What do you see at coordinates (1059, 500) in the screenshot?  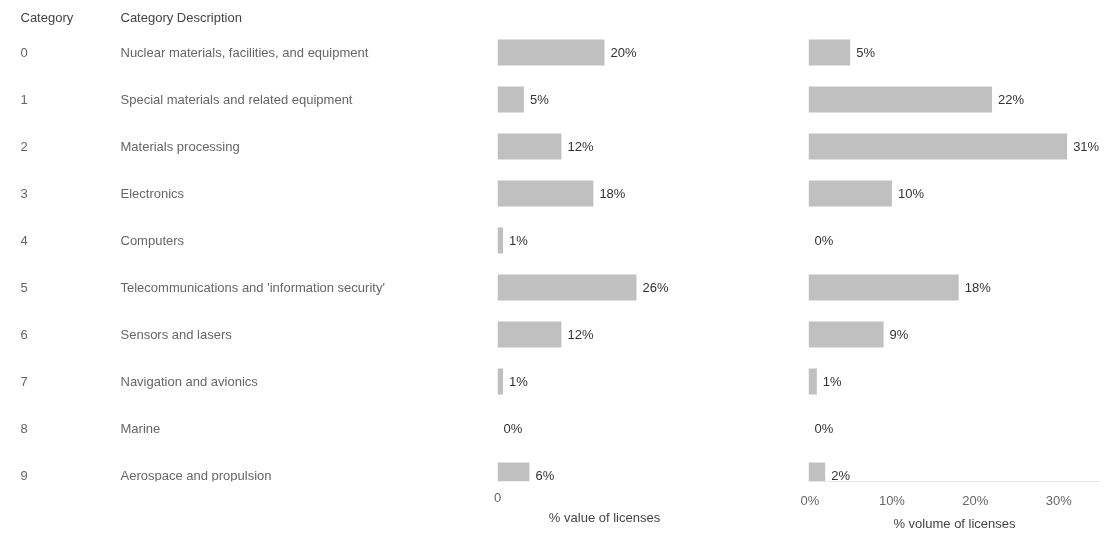 I see `x-tick-label: 30%` at bounding box center [1059, 500].